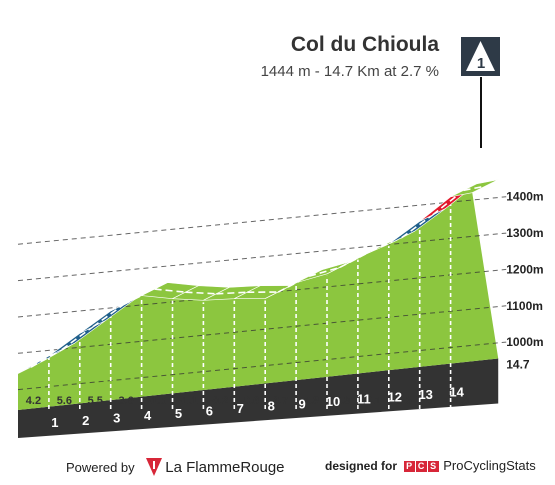 The image size is (555, 485). Describe the element at coordinates (361, 466) in the screenshot. I see `designed-for-text: designed for` at that location.